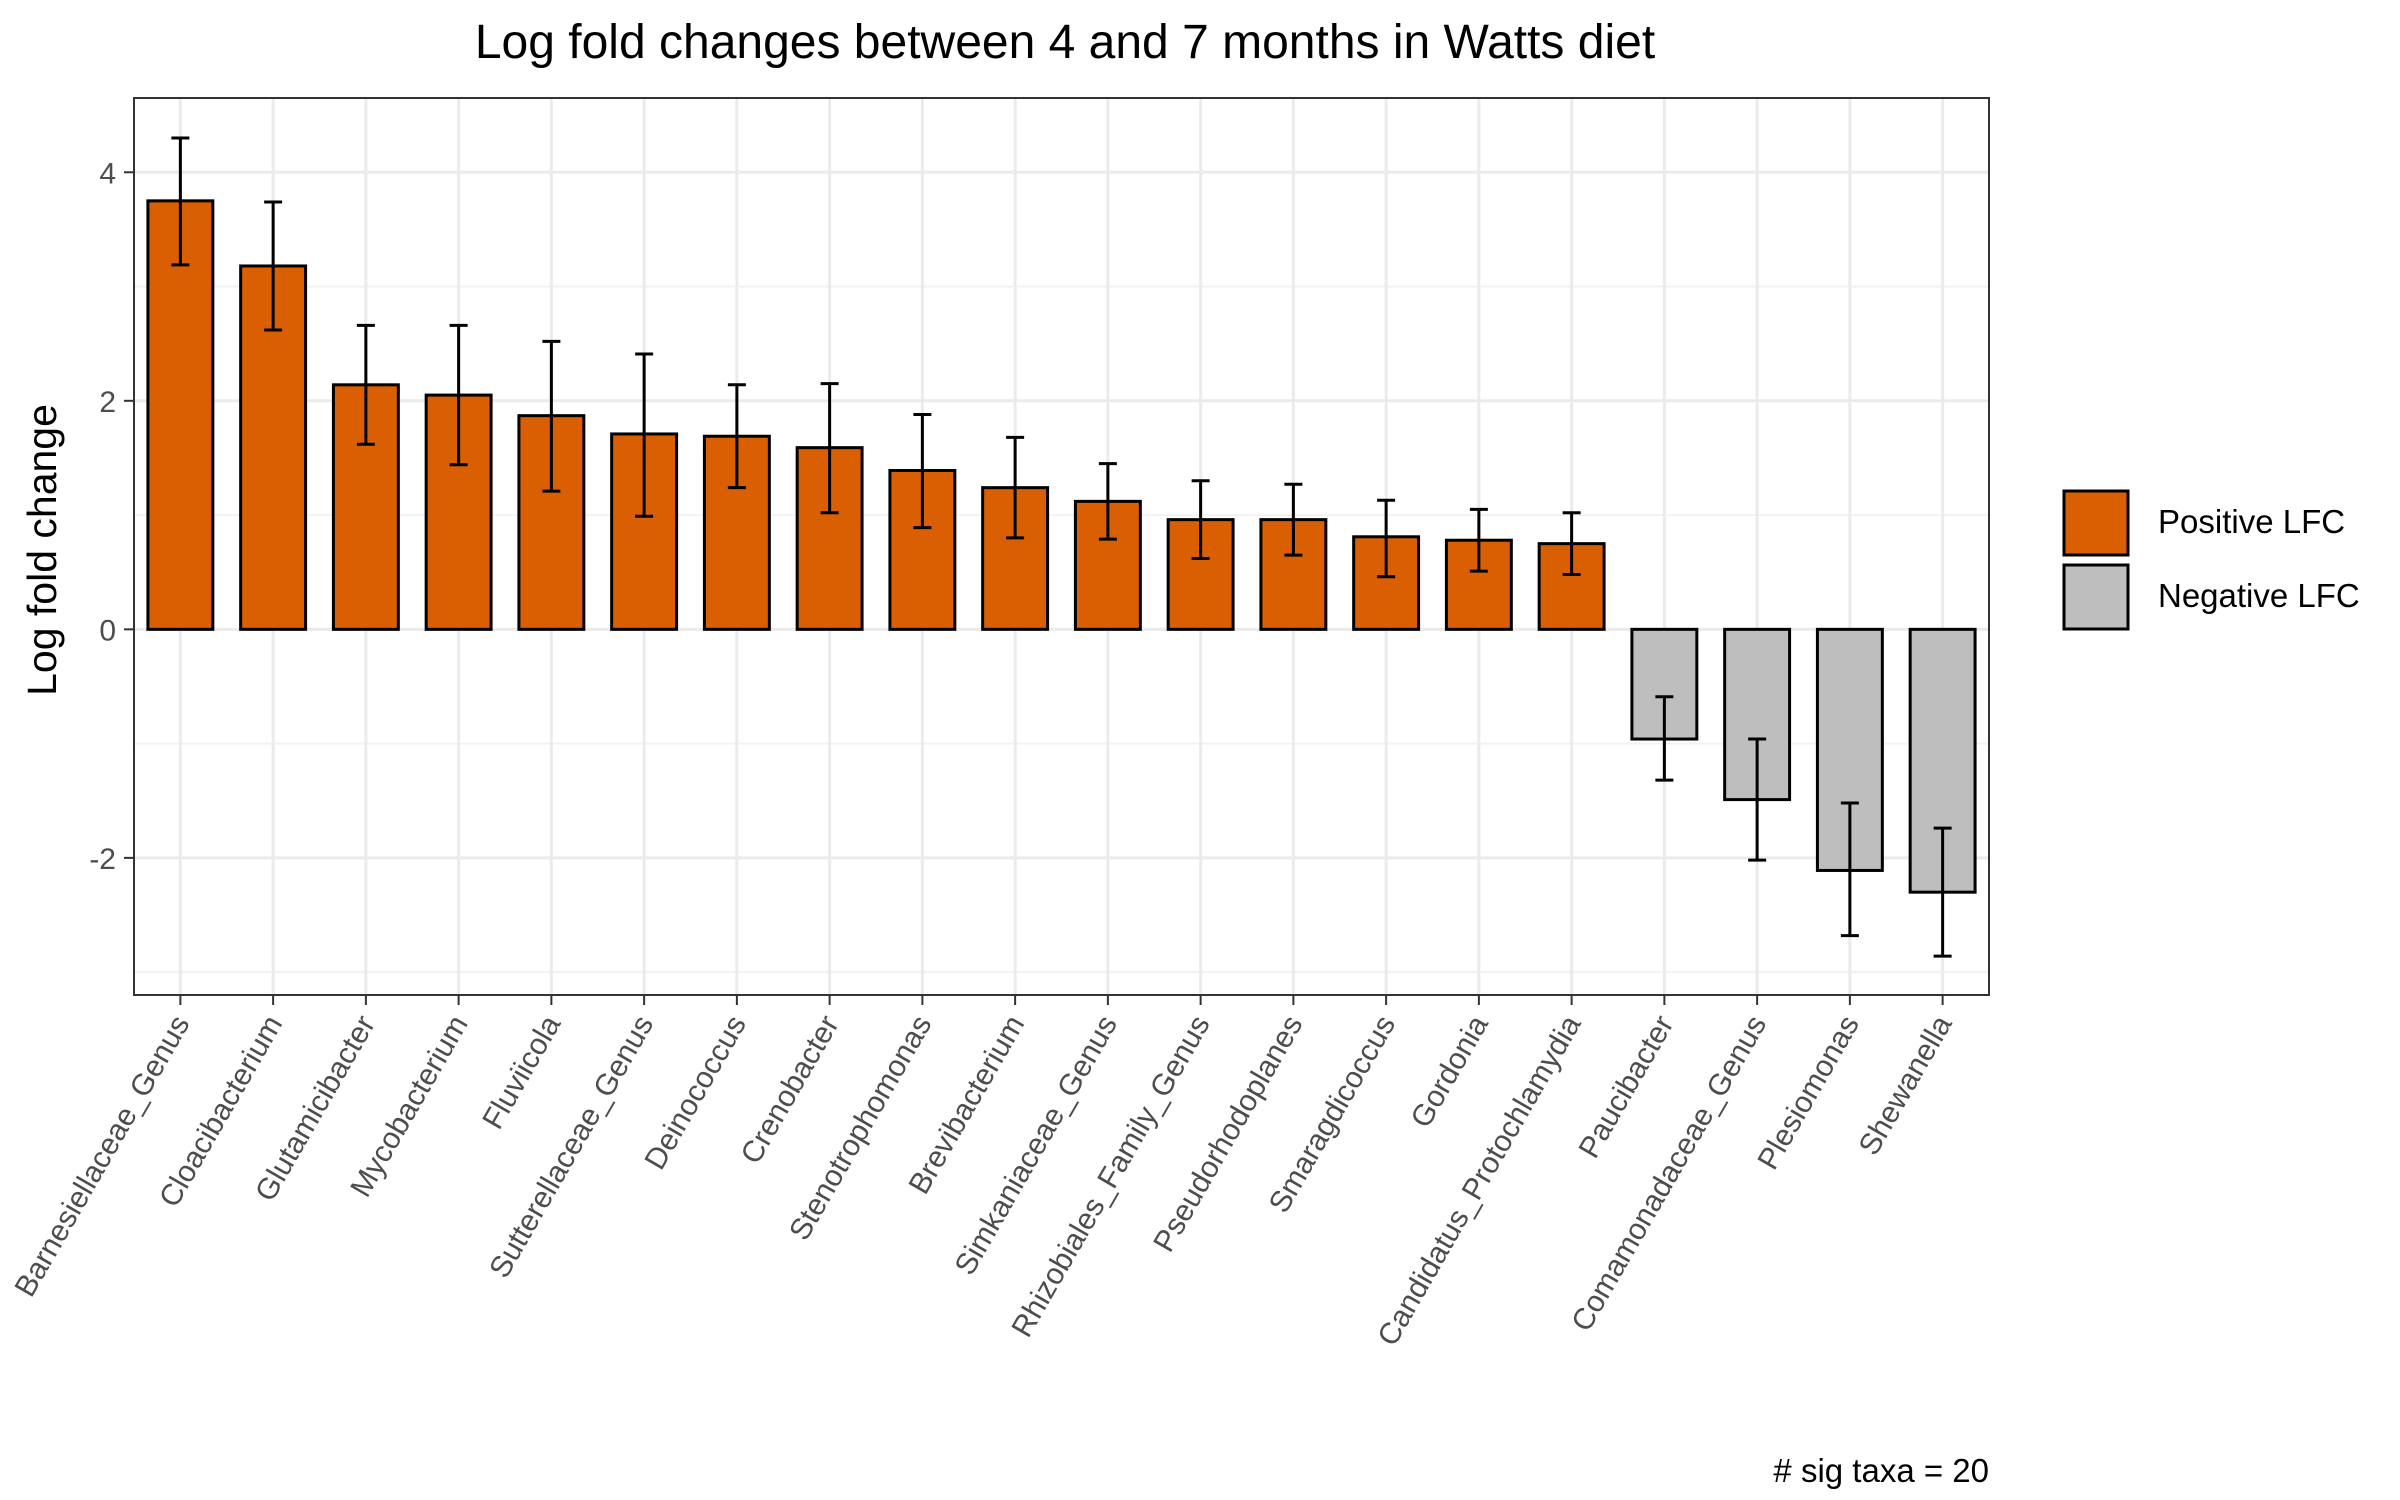  I want to click on error-bar-Shewanella, so click(1942, 892).